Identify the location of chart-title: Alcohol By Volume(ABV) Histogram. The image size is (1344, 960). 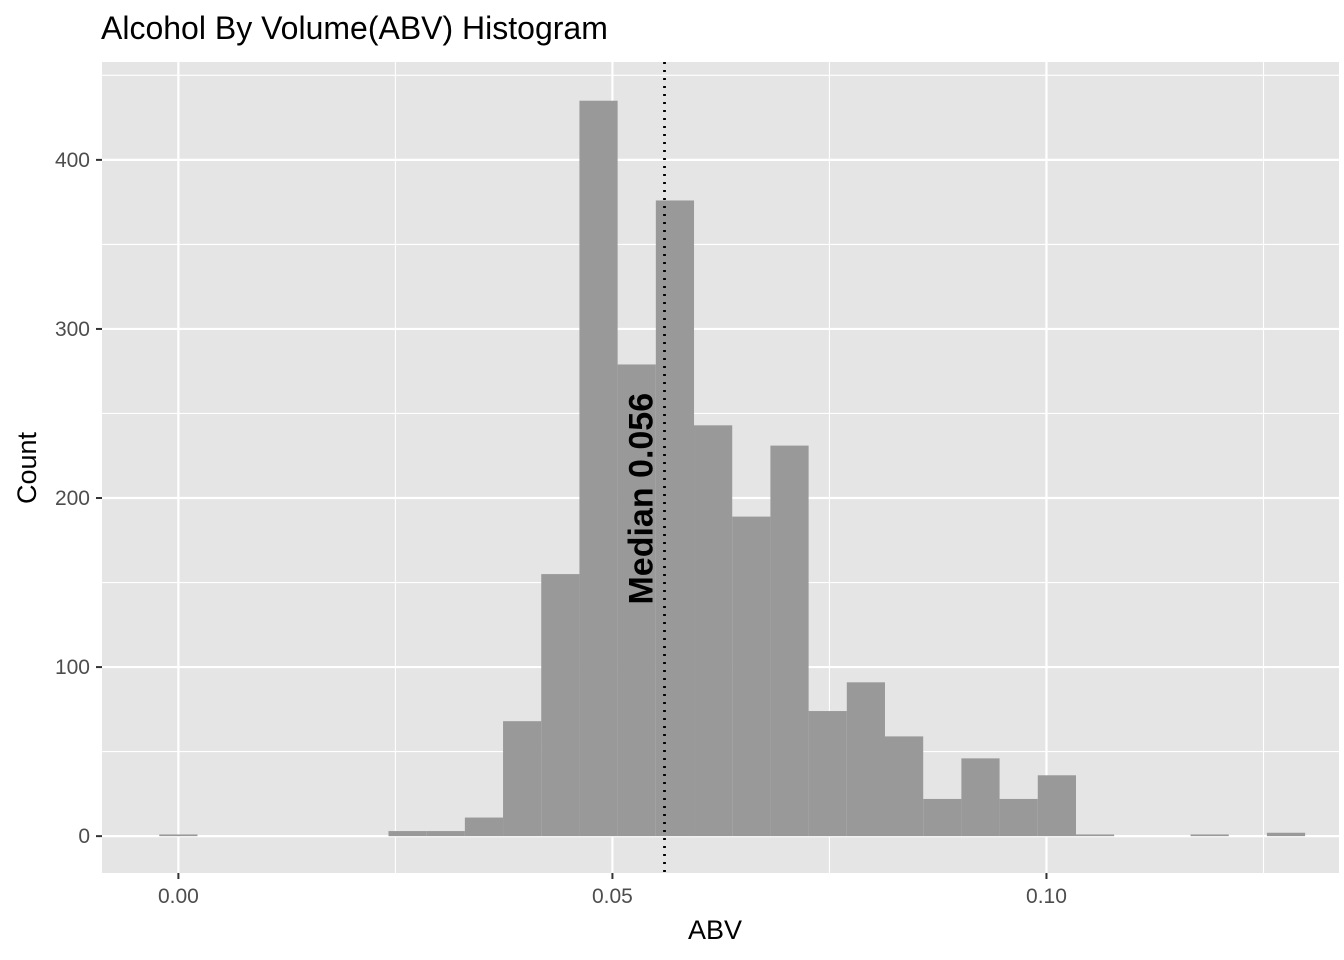
(354, 28).